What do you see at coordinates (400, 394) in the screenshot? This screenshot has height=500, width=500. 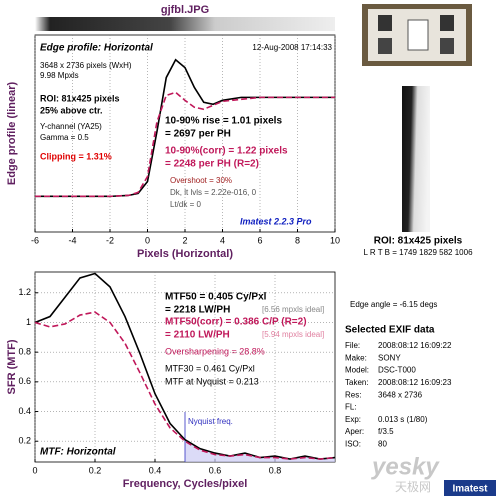 I see `exif-value: 3648 x 2736` at bounding box center [400, 394].